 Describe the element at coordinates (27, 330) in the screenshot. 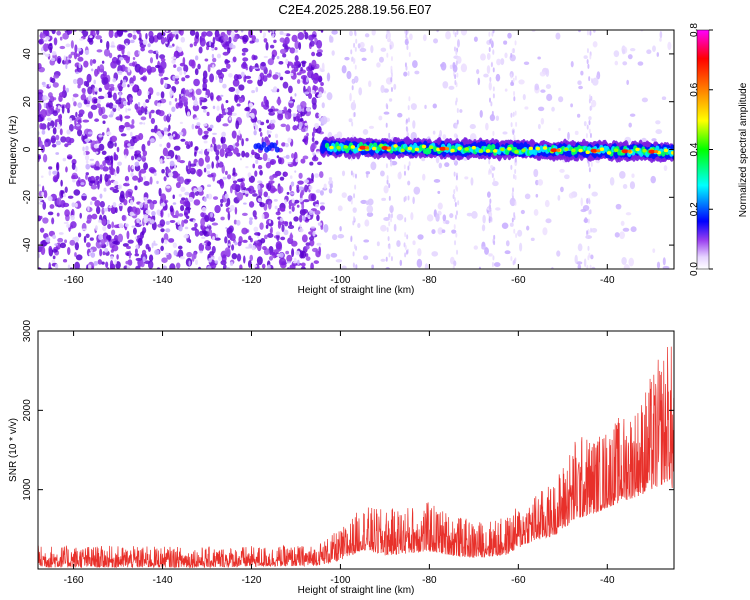

I see `y-tick-label: 3000` at that location.